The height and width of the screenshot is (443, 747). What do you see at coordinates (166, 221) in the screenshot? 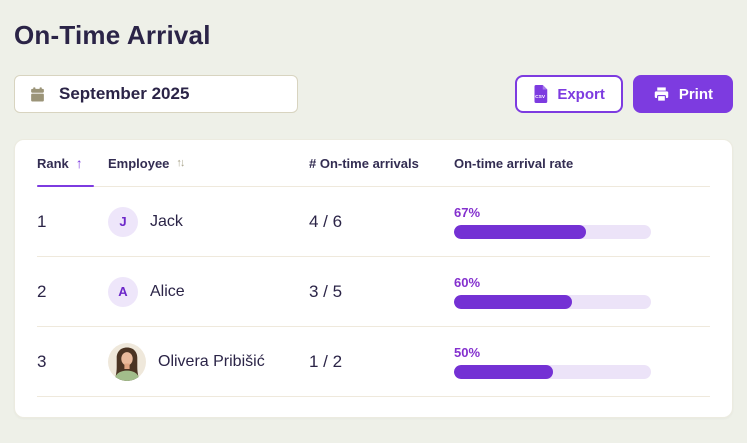
I see `employee-name: Jack` at bounding box center [166, 221].